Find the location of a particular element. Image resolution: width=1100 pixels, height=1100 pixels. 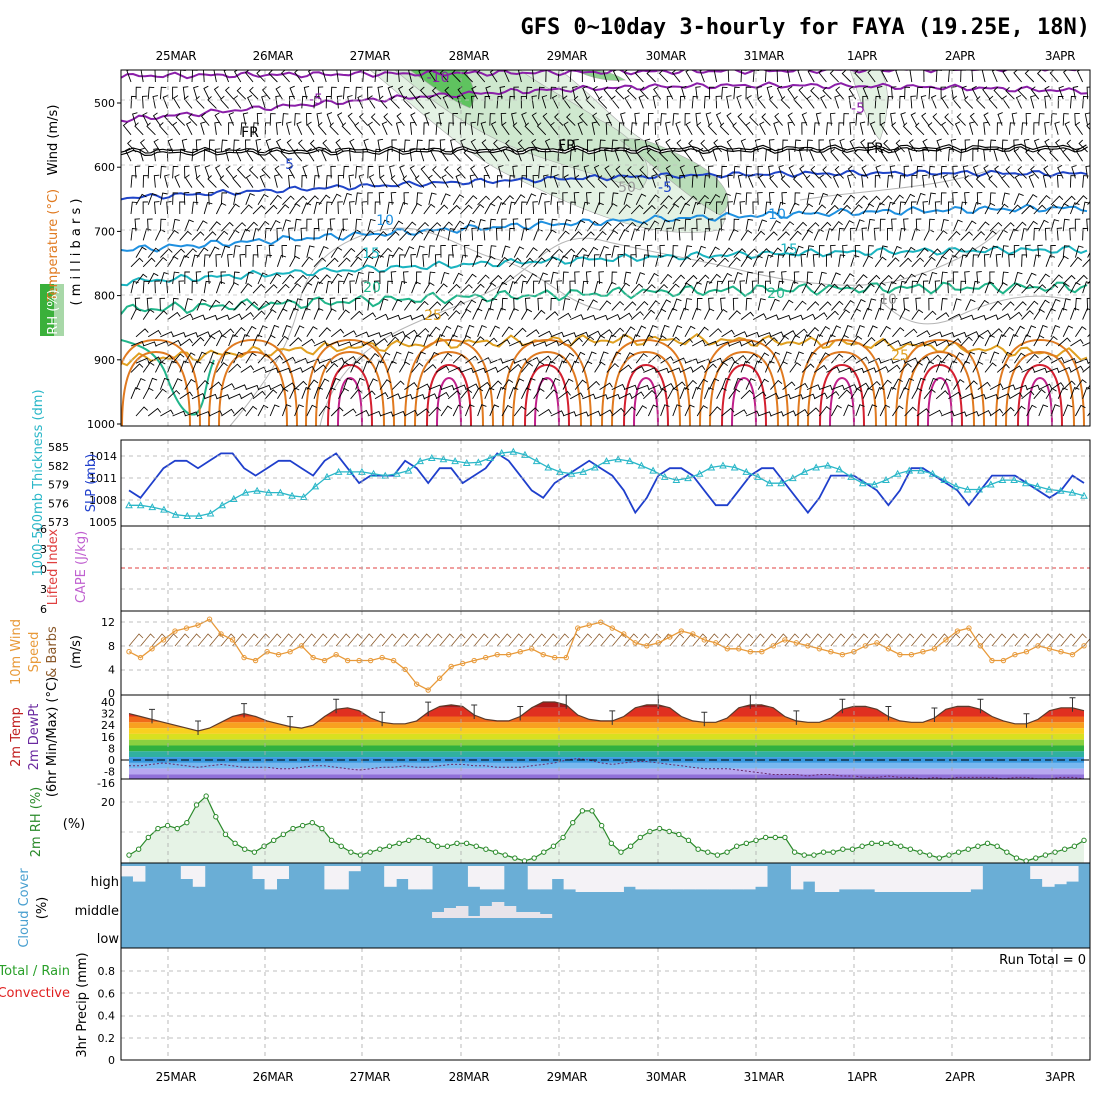

temperature-line is located at coordinates (606, 716).